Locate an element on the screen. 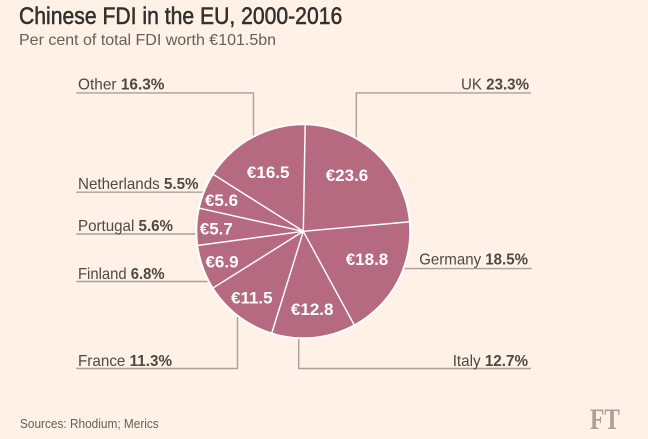 The image size is (648, 439). svg-text: €5.7 is located at coordinates (216, 229).